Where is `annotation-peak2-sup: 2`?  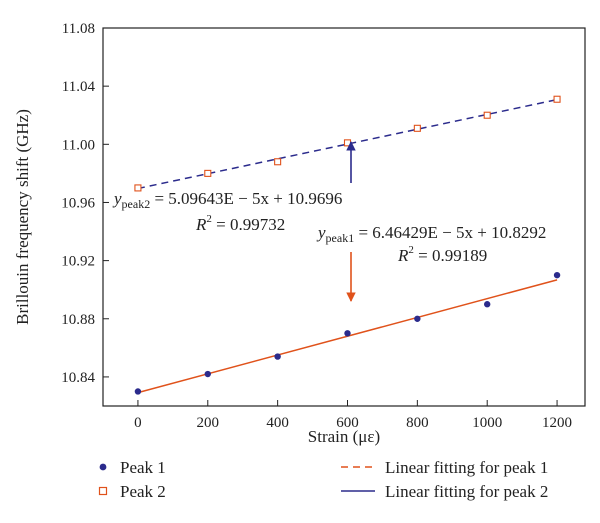
annotation-peak2-sup: 2 is located at coordinates (209, 219).